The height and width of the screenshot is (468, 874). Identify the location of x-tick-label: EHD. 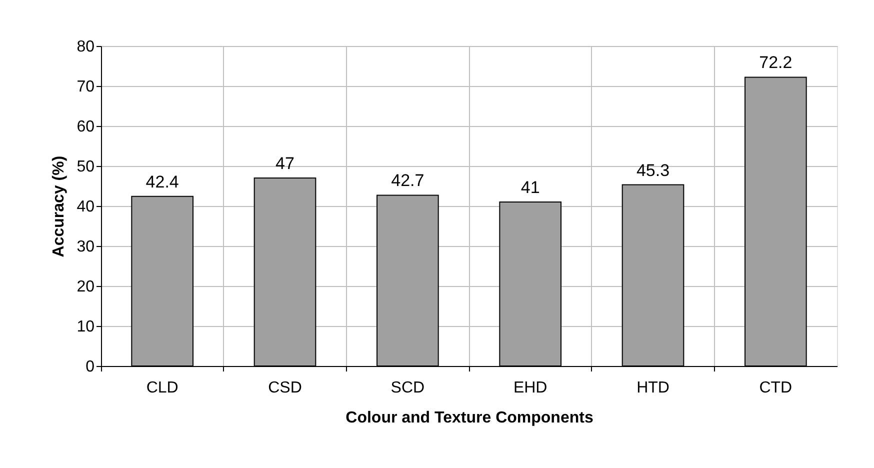
(530, 388).